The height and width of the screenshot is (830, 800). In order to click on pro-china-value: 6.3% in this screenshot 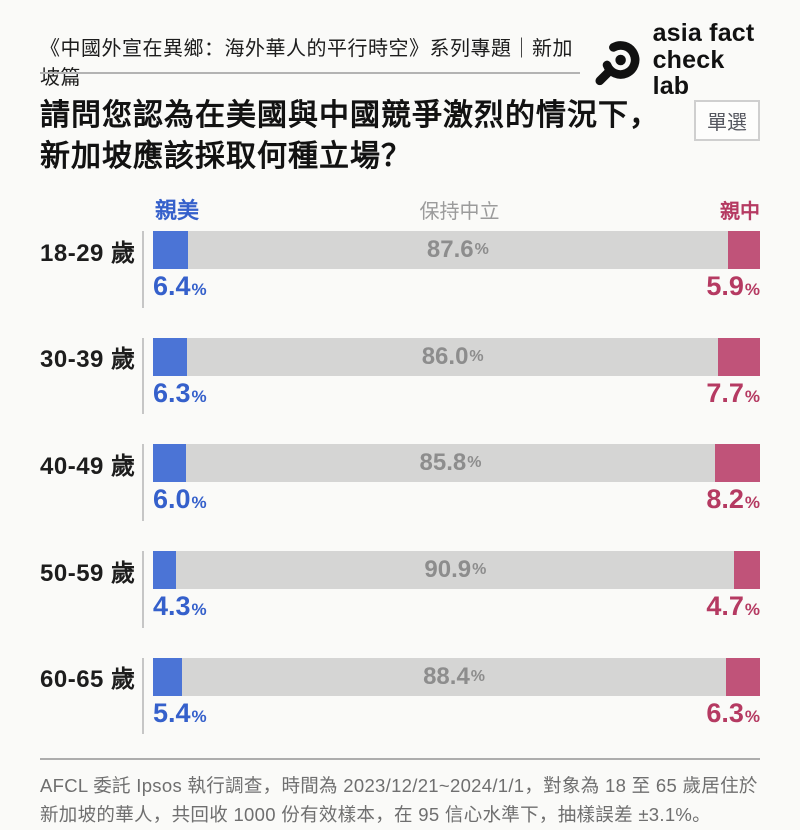, I will do `click(733, 712)`.